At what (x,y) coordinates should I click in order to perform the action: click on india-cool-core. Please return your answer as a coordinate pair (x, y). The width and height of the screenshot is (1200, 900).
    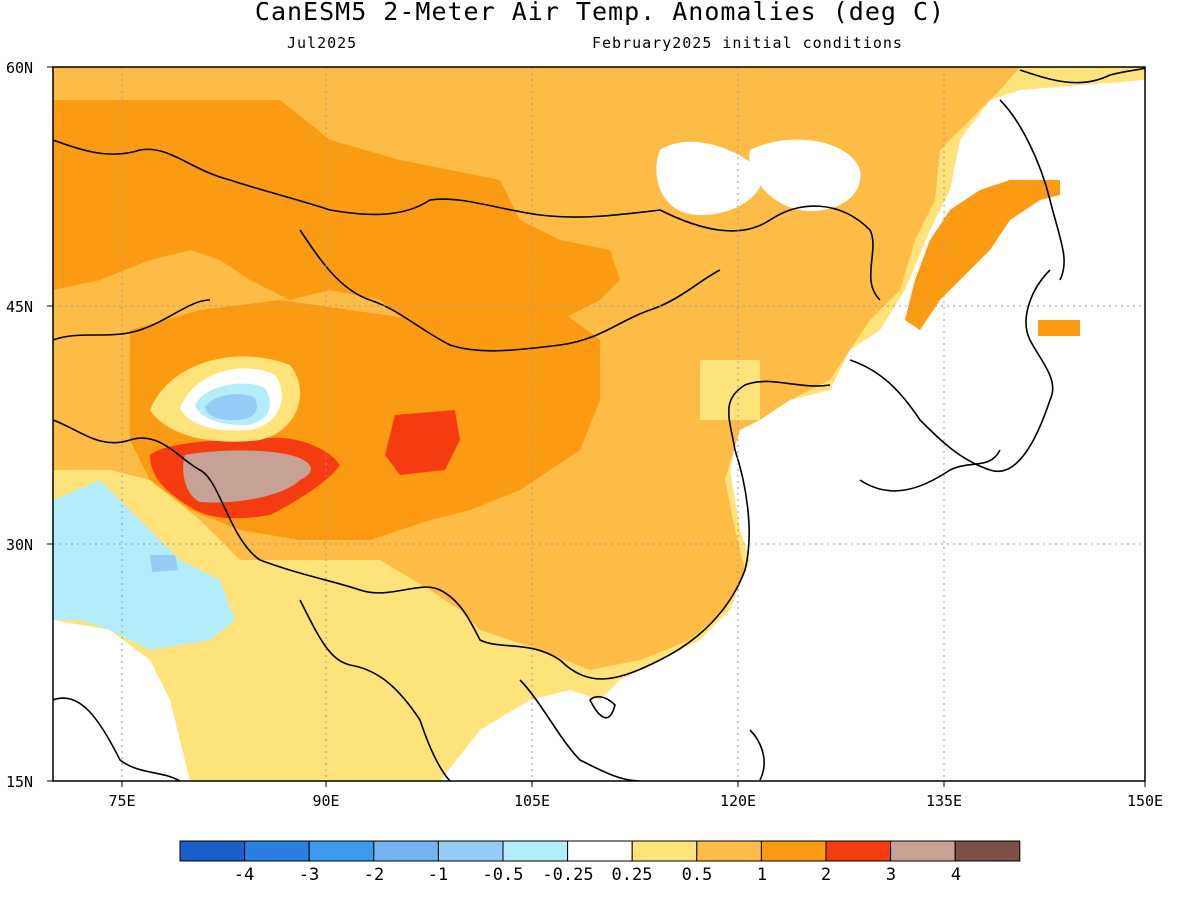
    Looking at the image, I should click on (164, 563).